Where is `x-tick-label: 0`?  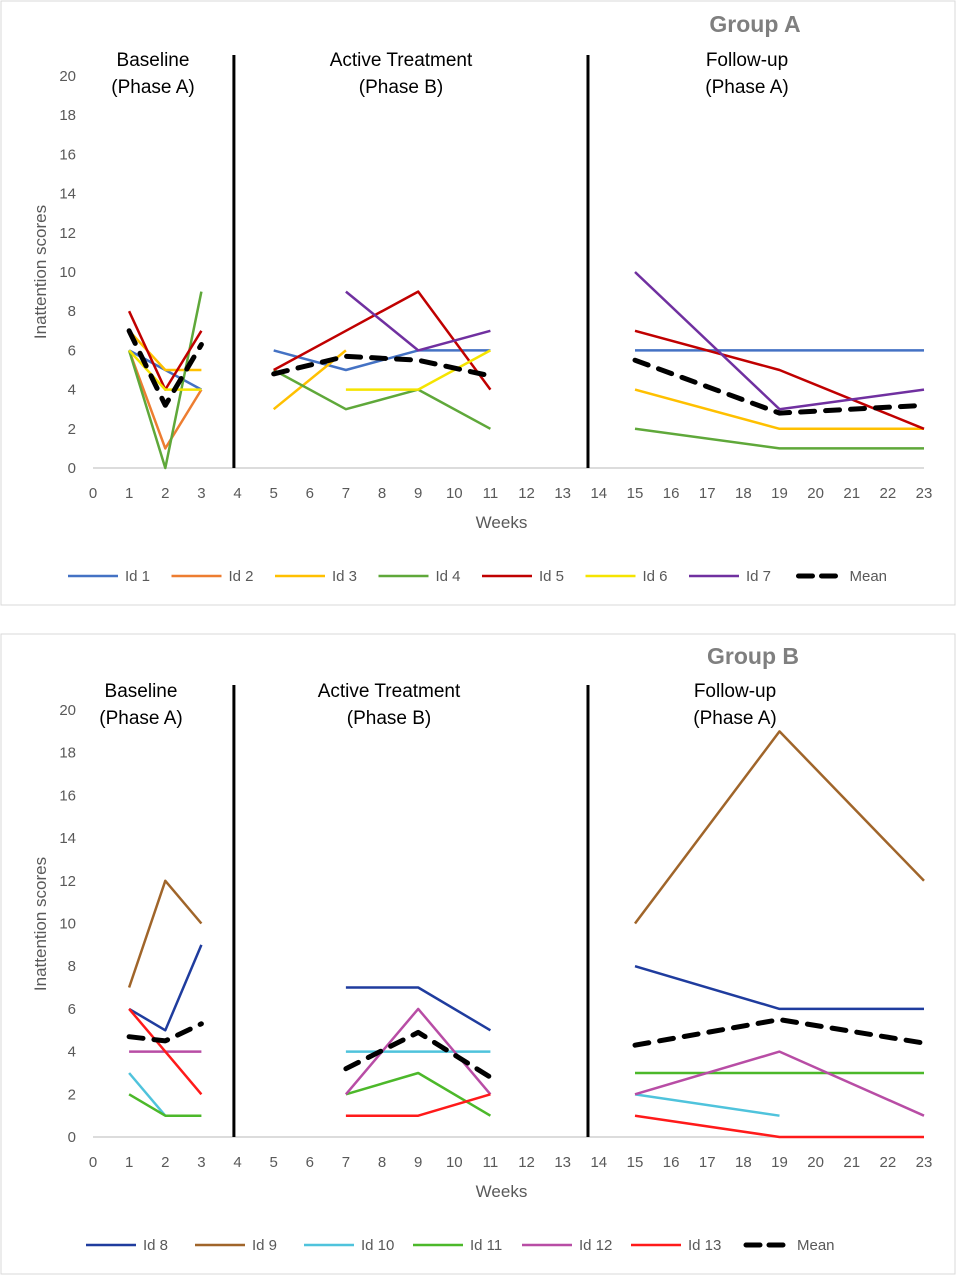
x-tick-label: 0 is located at coordinates (93, 1162).